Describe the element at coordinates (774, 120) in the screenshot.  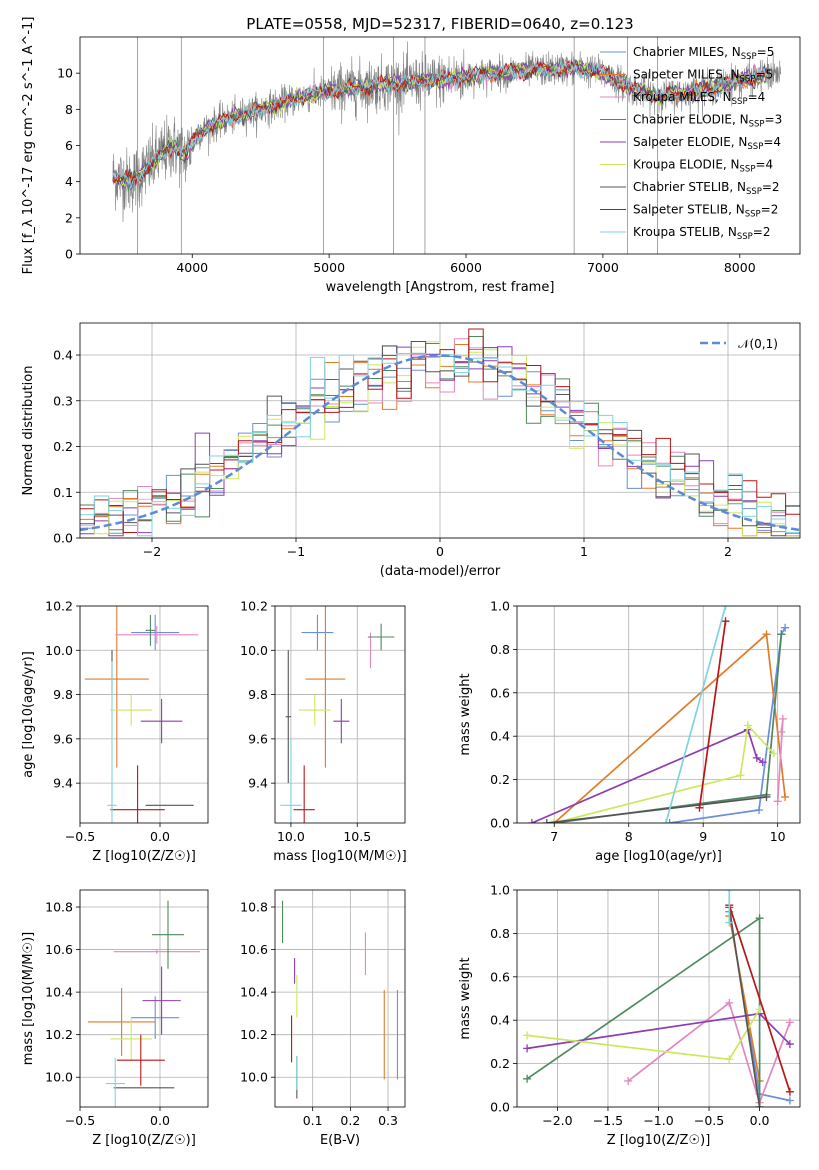
I see `legend-suffix: =3` at that location.